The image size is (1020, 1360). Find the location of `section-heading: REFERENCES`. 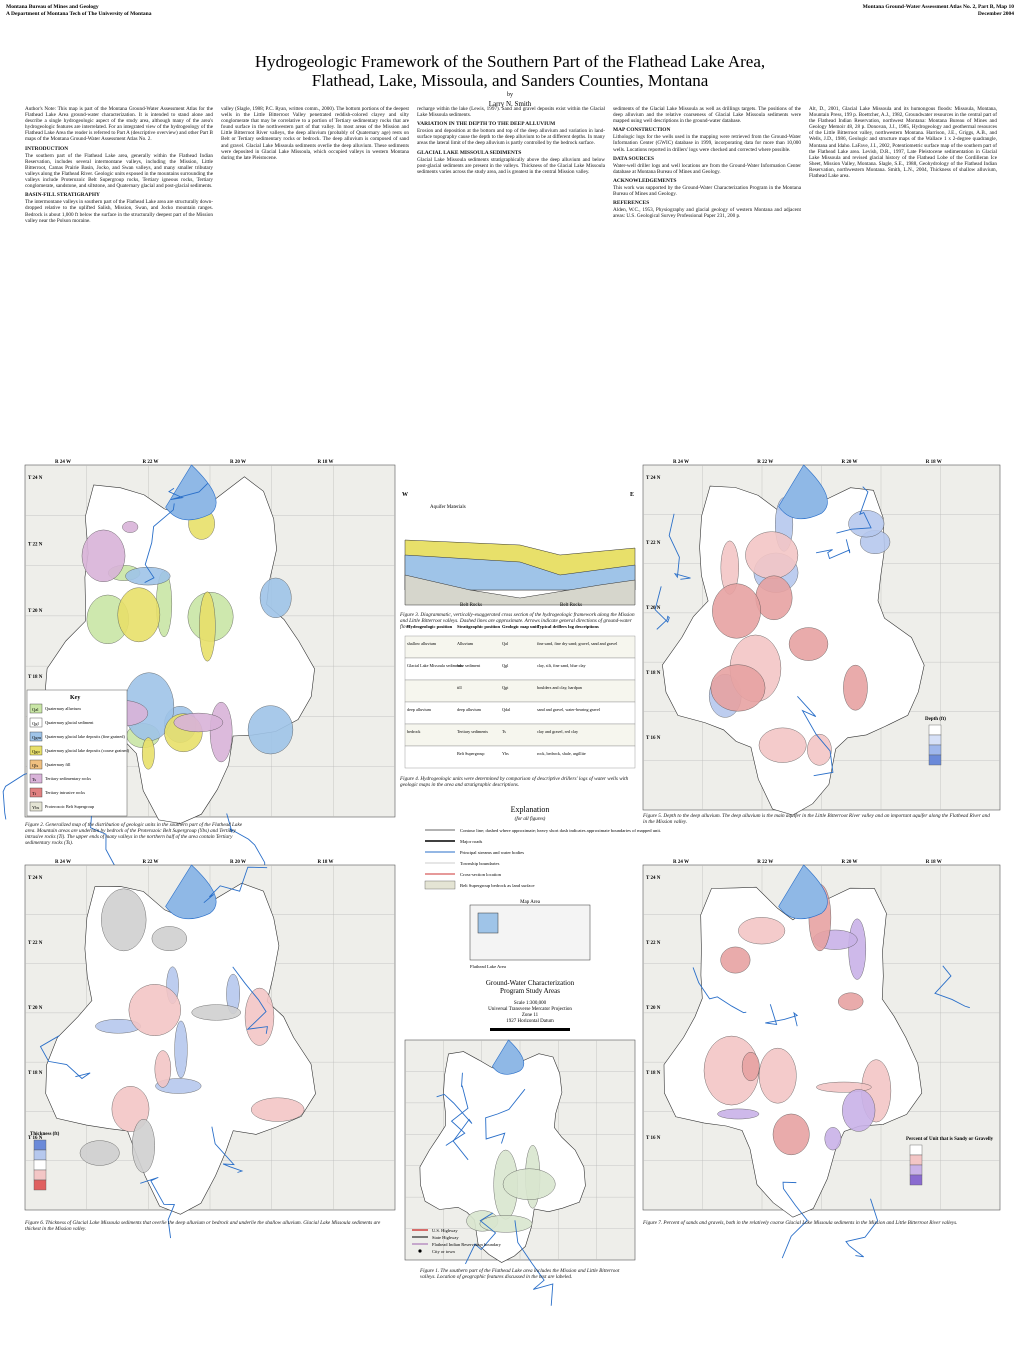

section-heading: REFERENCES is located at coordinates (631, 203).